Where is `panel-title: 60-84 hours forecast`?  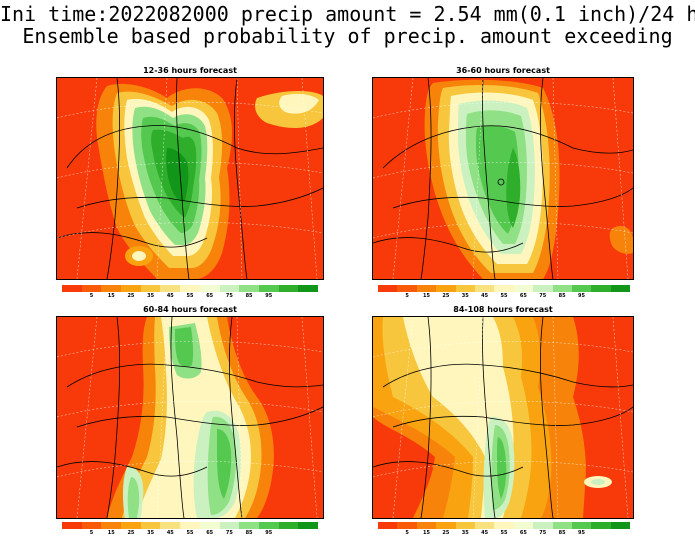
panel-title: 60-84 hours forecast is located at coordinates (190, 309).